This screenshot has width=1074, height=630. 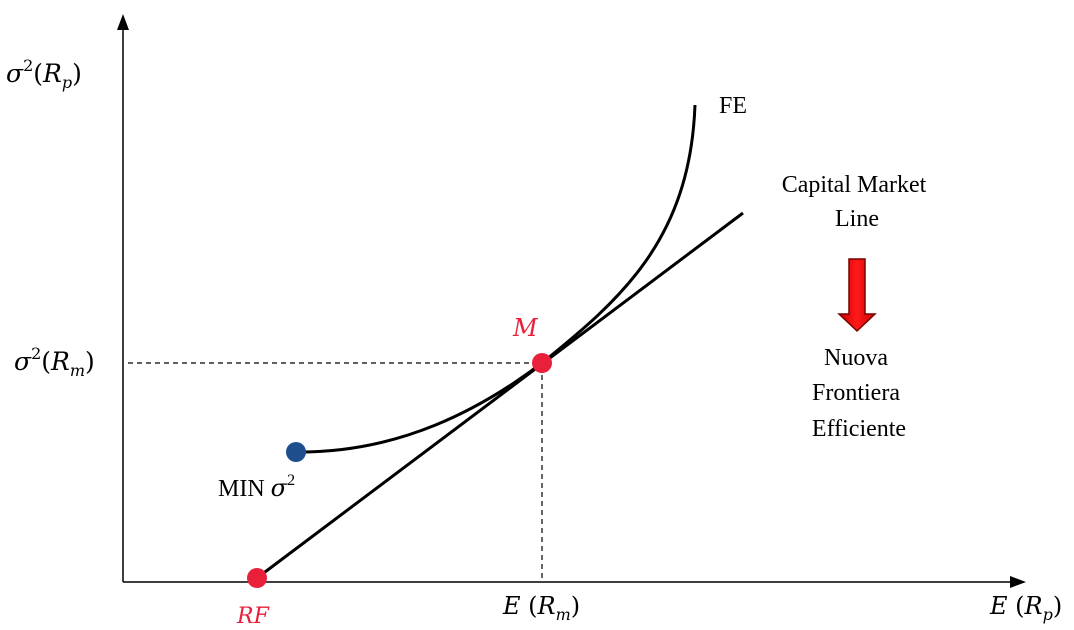 What do you see at coordinates (857, 219) in the screenshot?
I see `cml-label-line2: Line` at bounding box center [857, 219].